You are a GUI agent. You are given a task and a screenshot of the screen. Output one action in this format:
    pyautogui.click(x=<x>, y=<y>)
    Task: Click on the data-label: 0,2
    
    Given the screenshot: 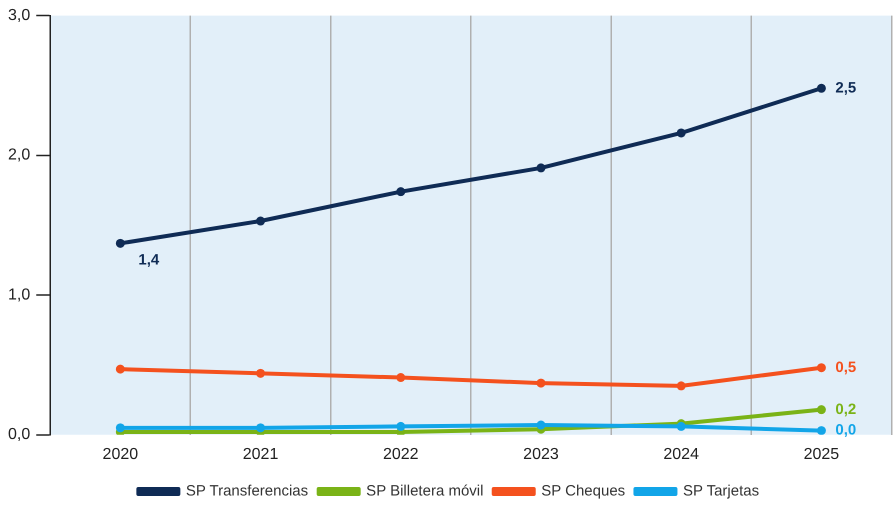 What is the action you would take?
    pyautogui.click(x=845, y=409)
    